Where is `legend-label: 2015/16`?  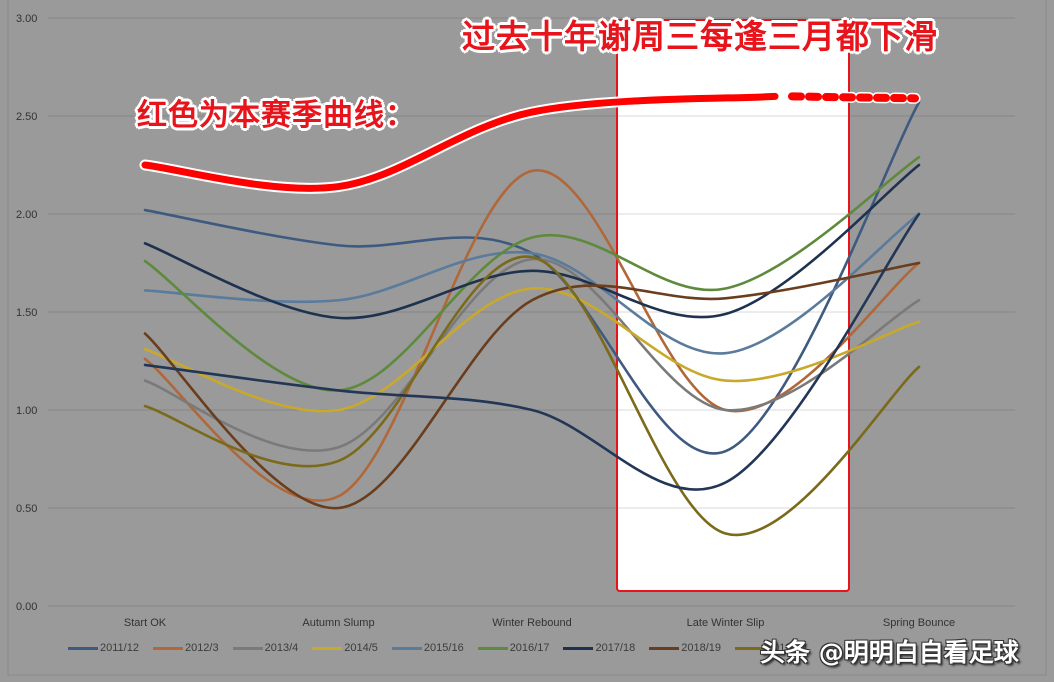
legend-label: 2015/16 is located at coordinates (443, 648).